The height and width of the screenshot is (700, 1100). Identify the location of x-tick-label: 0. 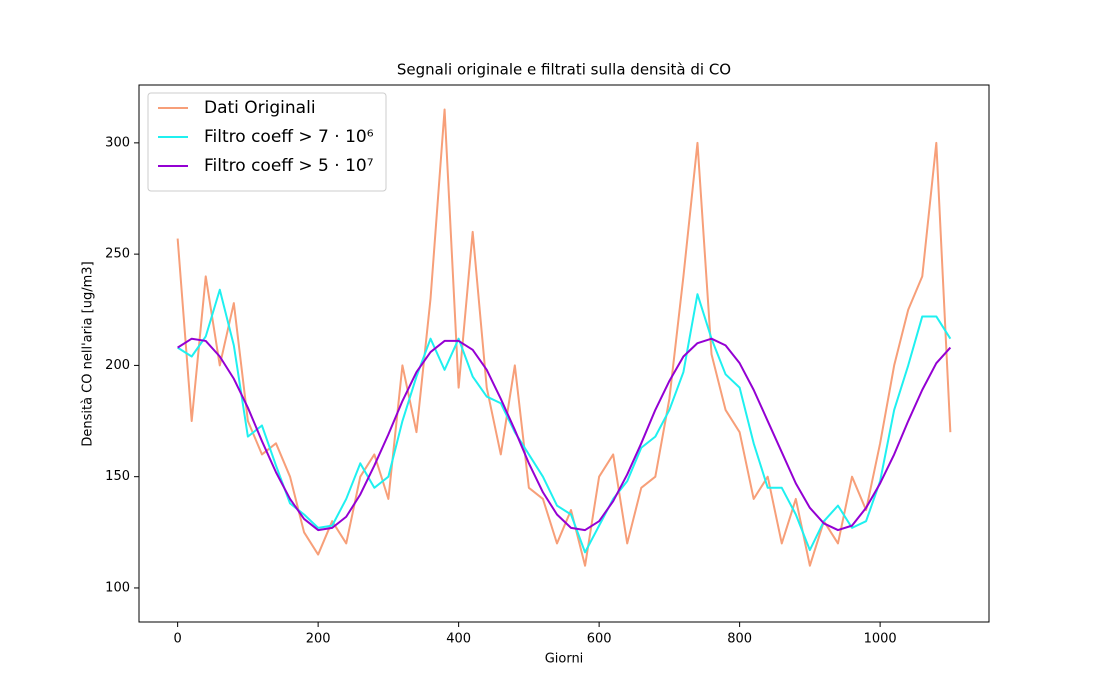
(177, 639).